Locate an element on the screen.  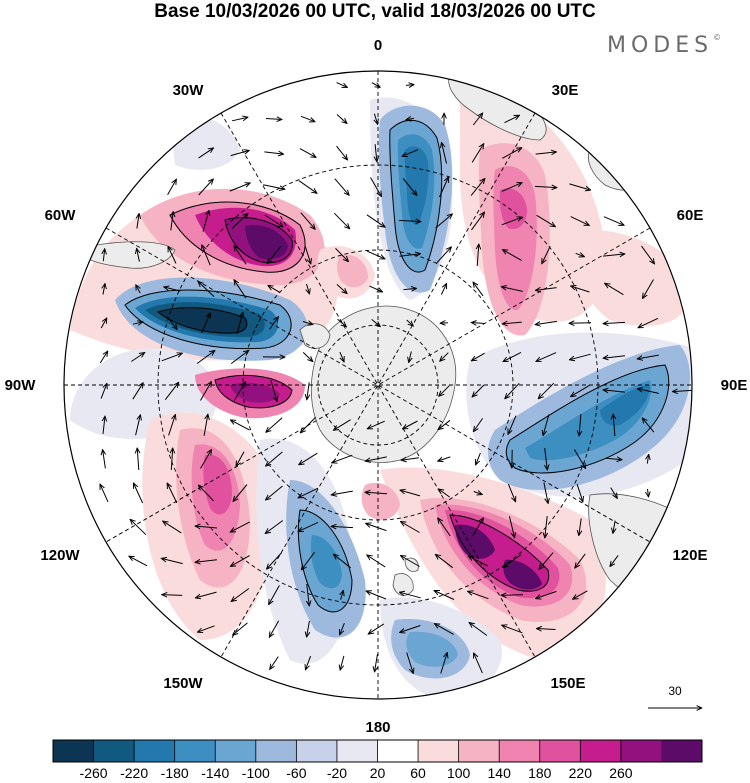
lon-label-60e: 60E is located at coordinates (690, 215).